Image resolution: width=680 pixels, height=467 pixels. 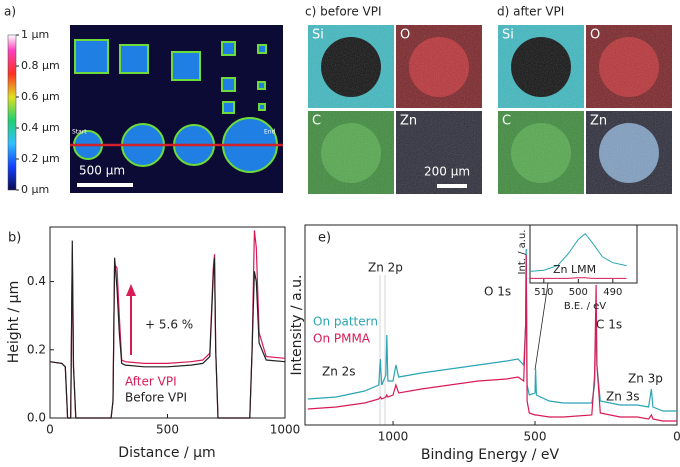 I want to click on y-tick-label: 0.0, so click(x=36, y=418).